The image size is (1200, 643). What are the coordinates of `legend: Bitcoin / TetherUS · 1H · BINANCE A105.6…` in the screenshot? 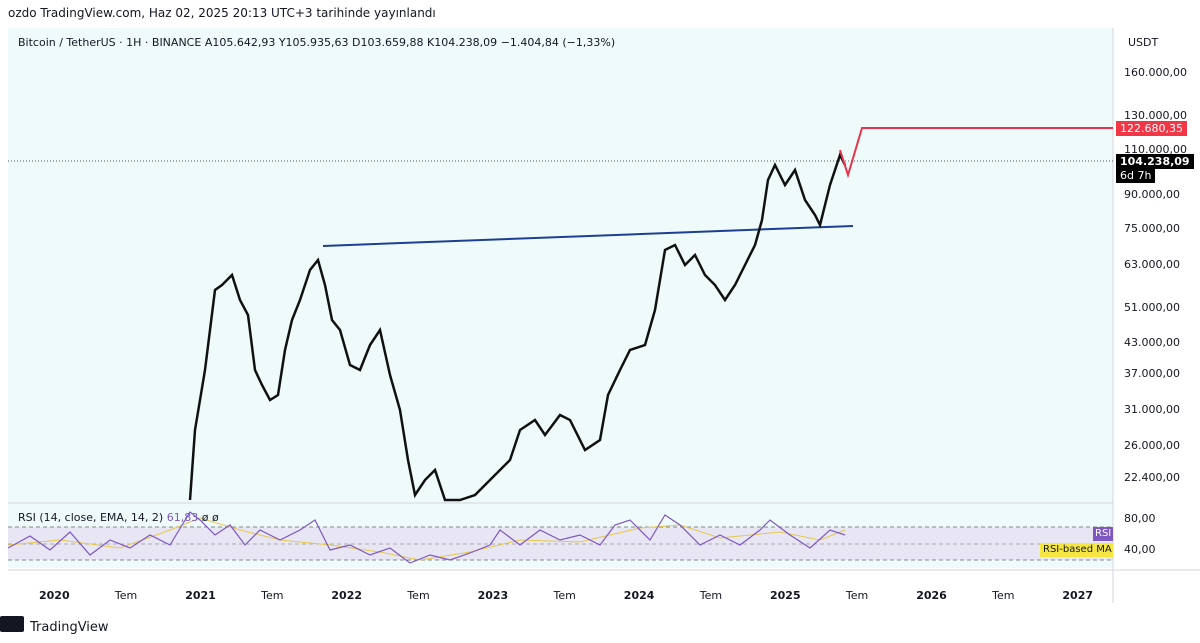 It's located at (316, 42).